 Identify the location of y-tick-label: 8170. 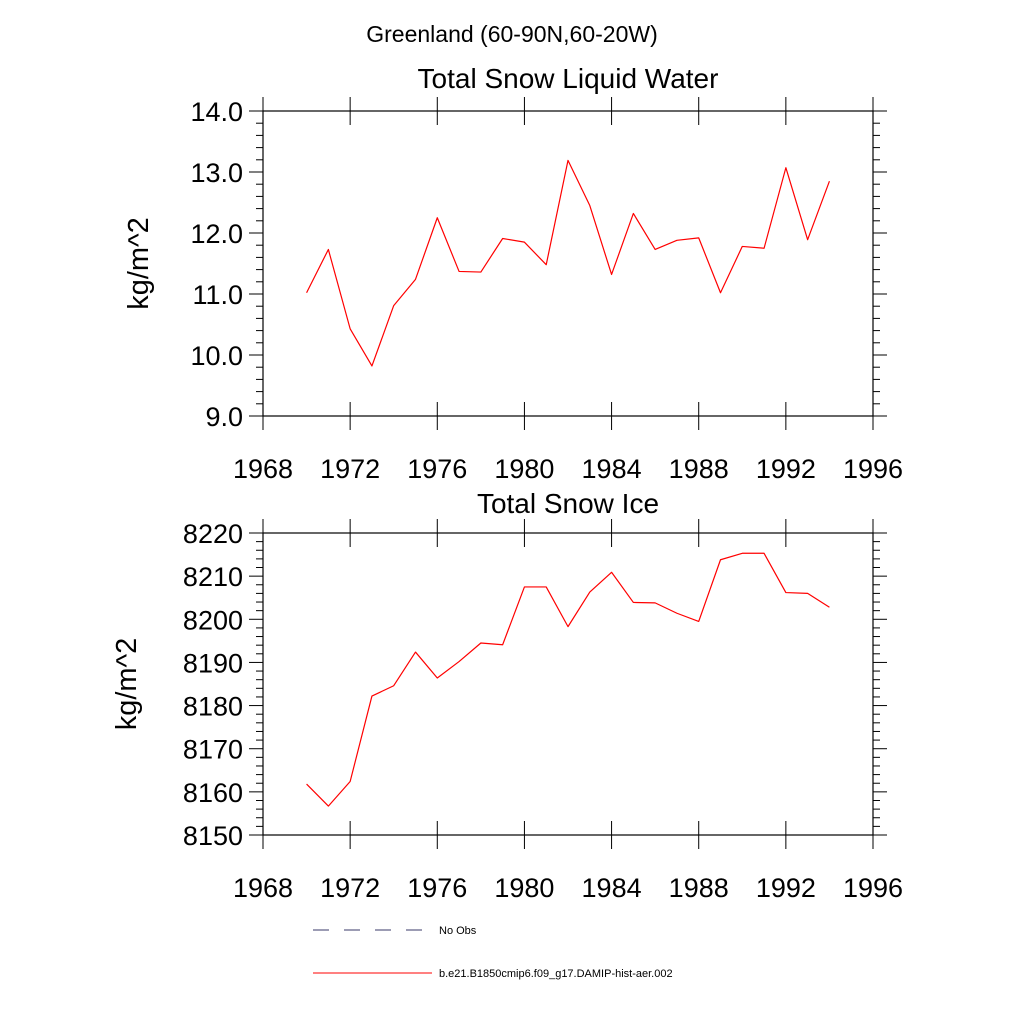
(213, 750).